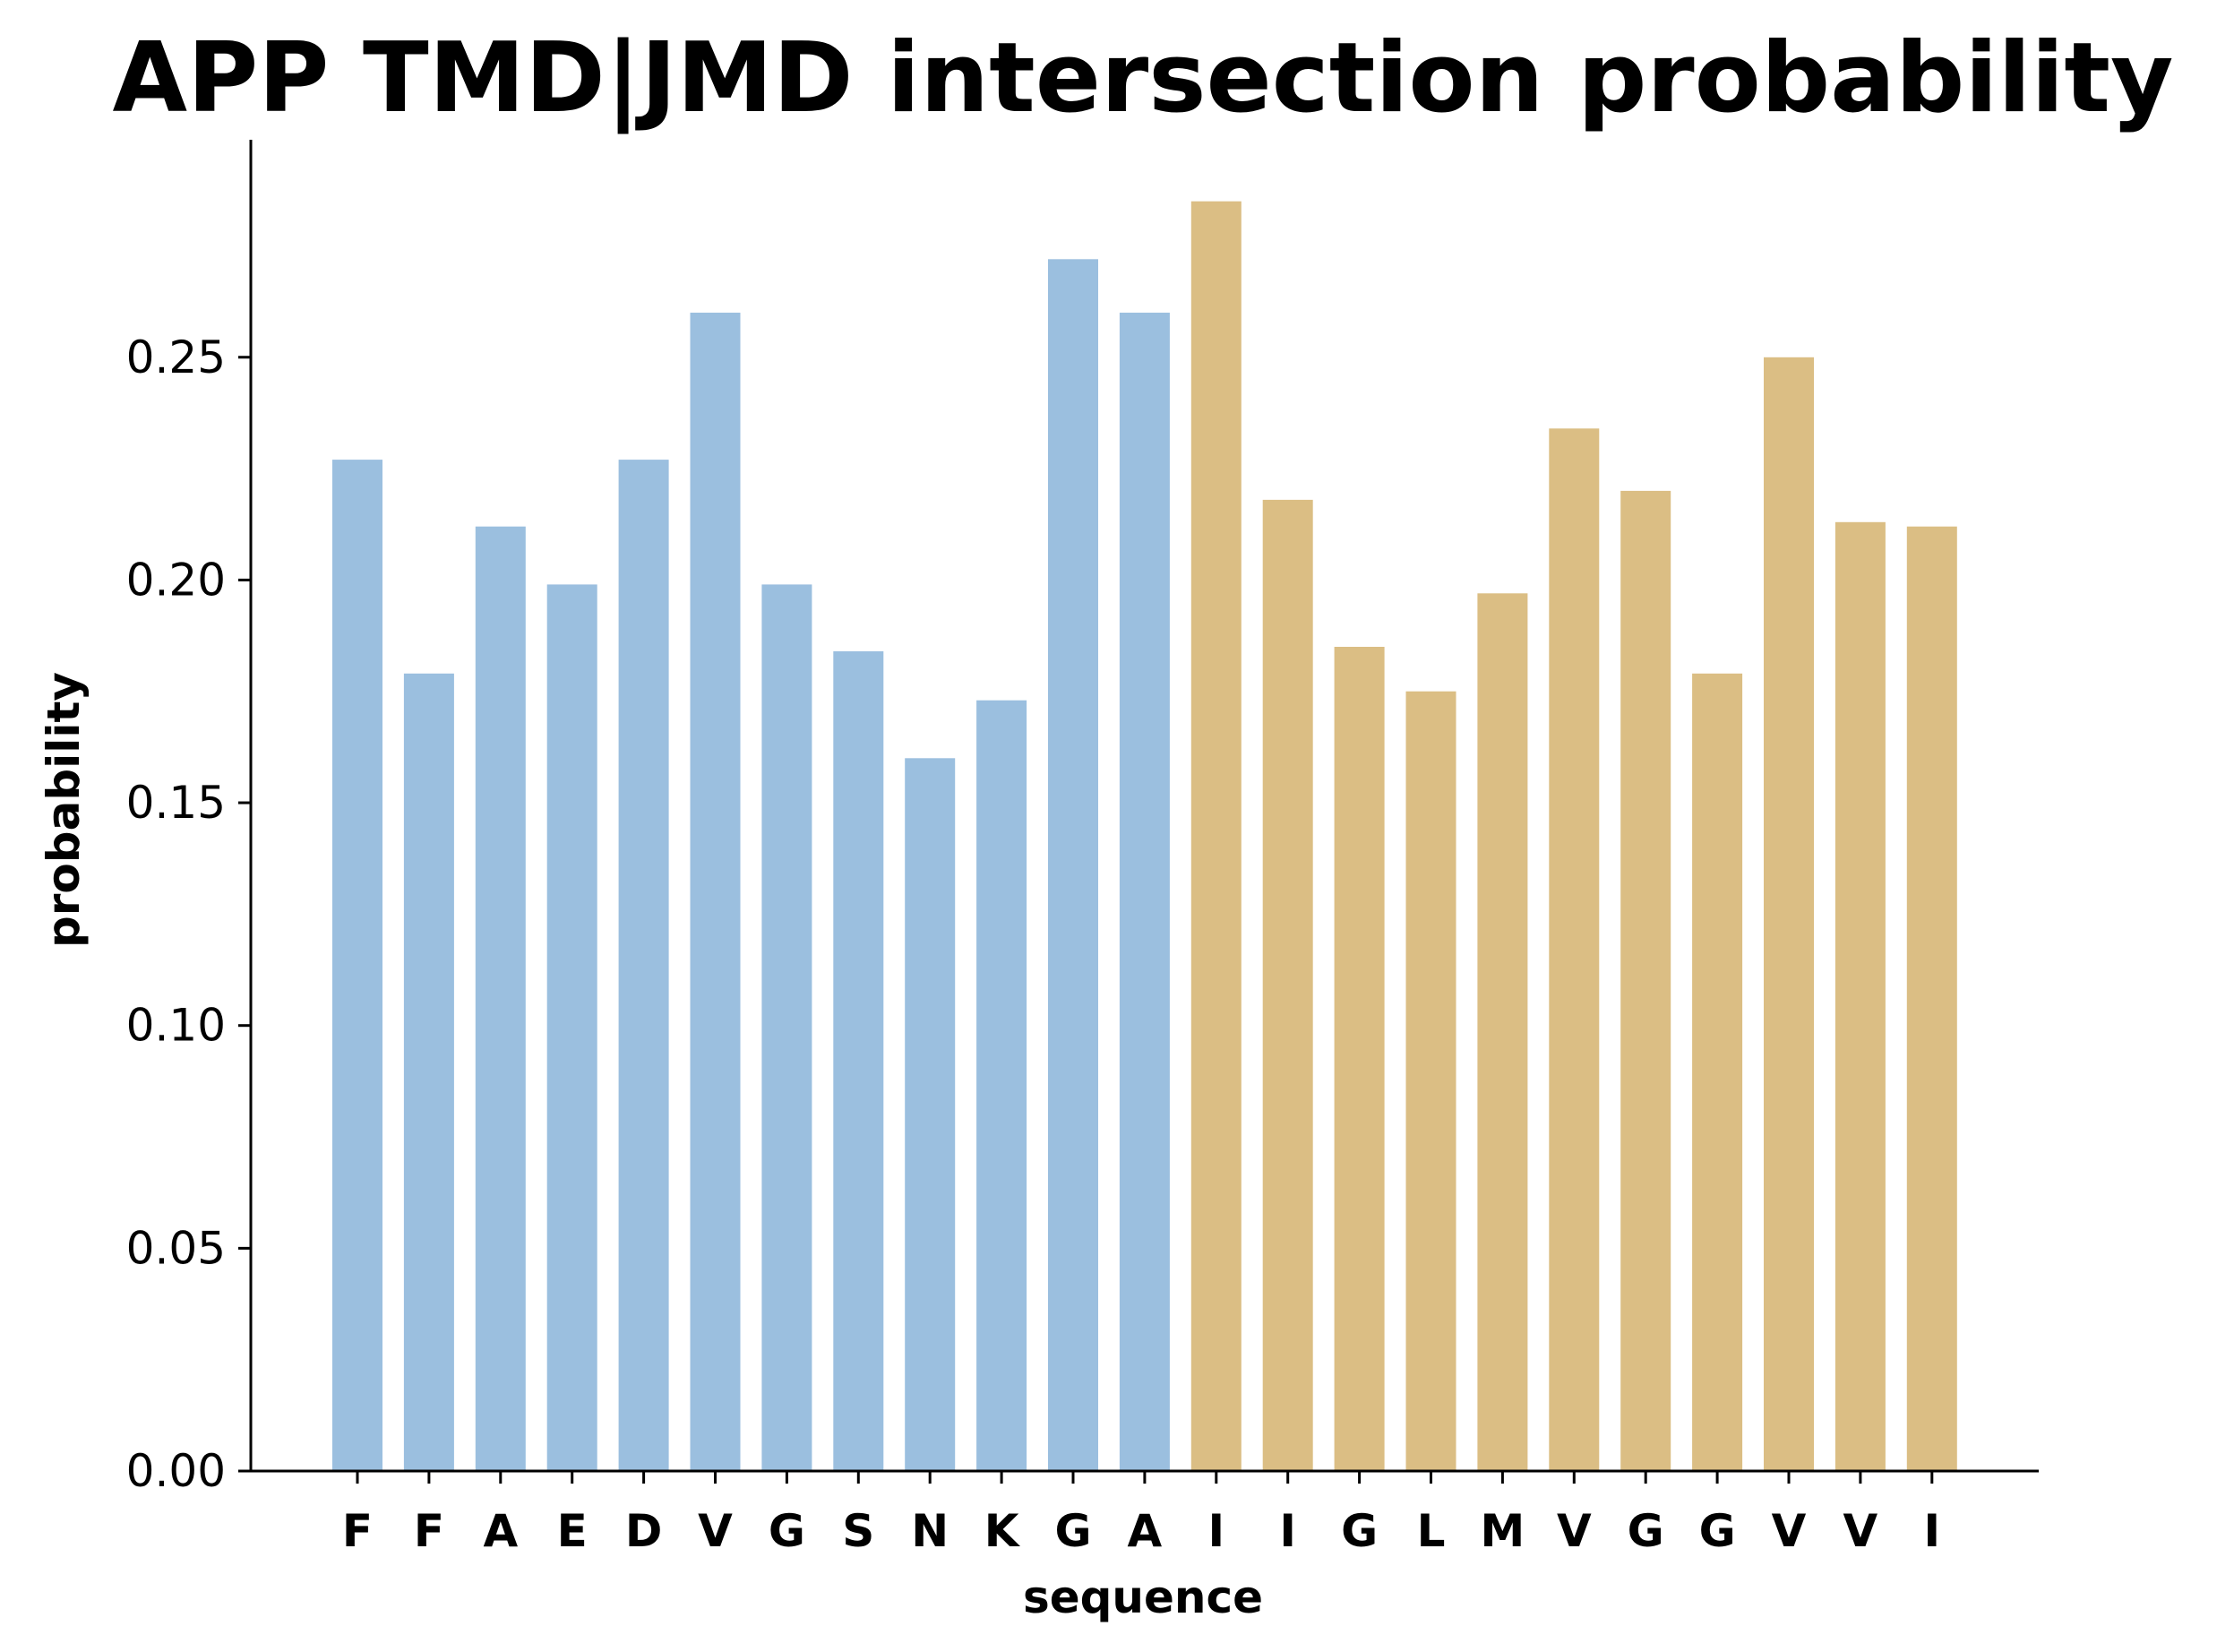 The height and width of the screenshot is (1652, 2234). I want to click on y-axis-label: probability, so click(64, 810).